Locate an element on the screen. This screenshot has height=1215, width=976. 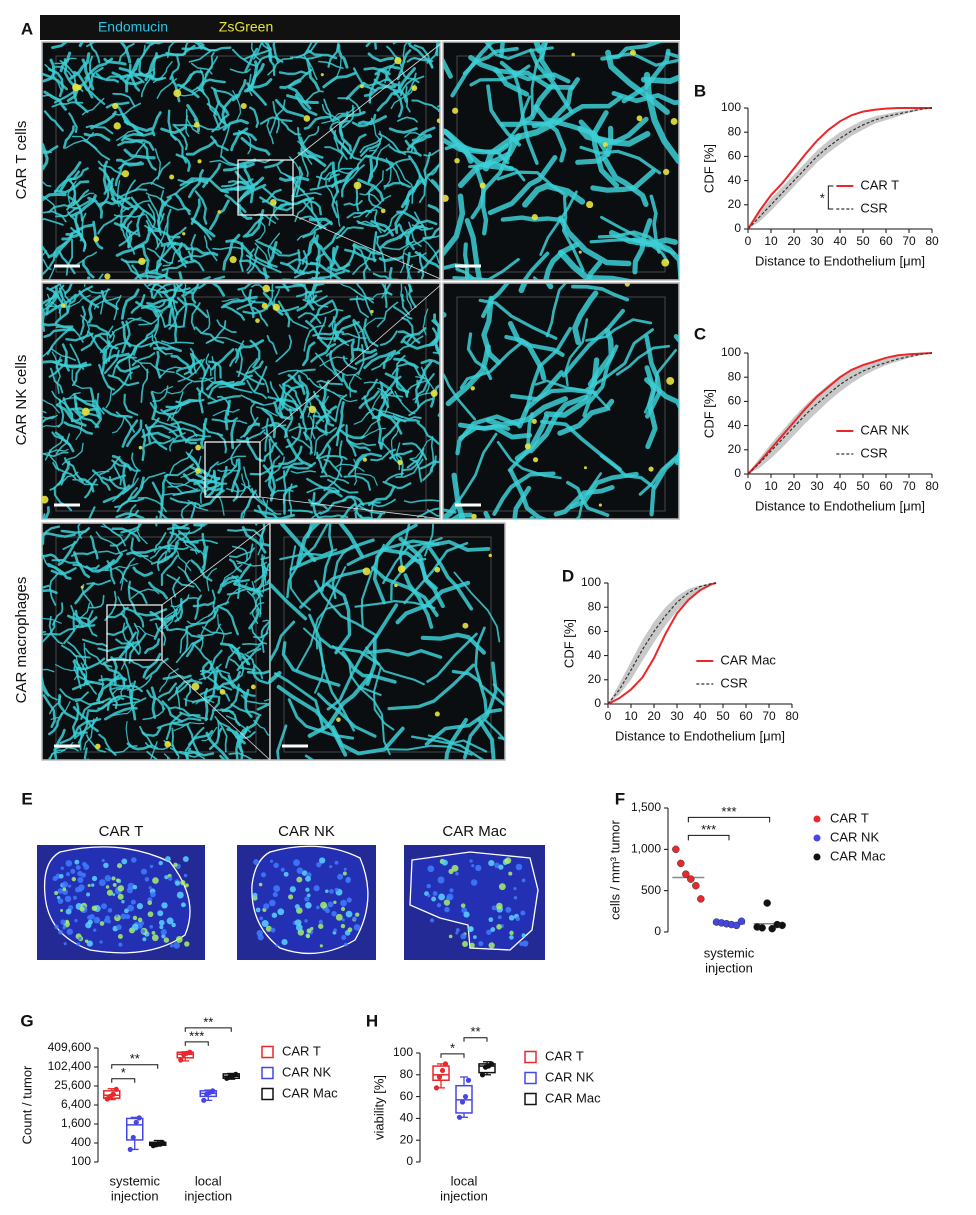
x-tick-label: 20 is located at coordinates (794, 486).